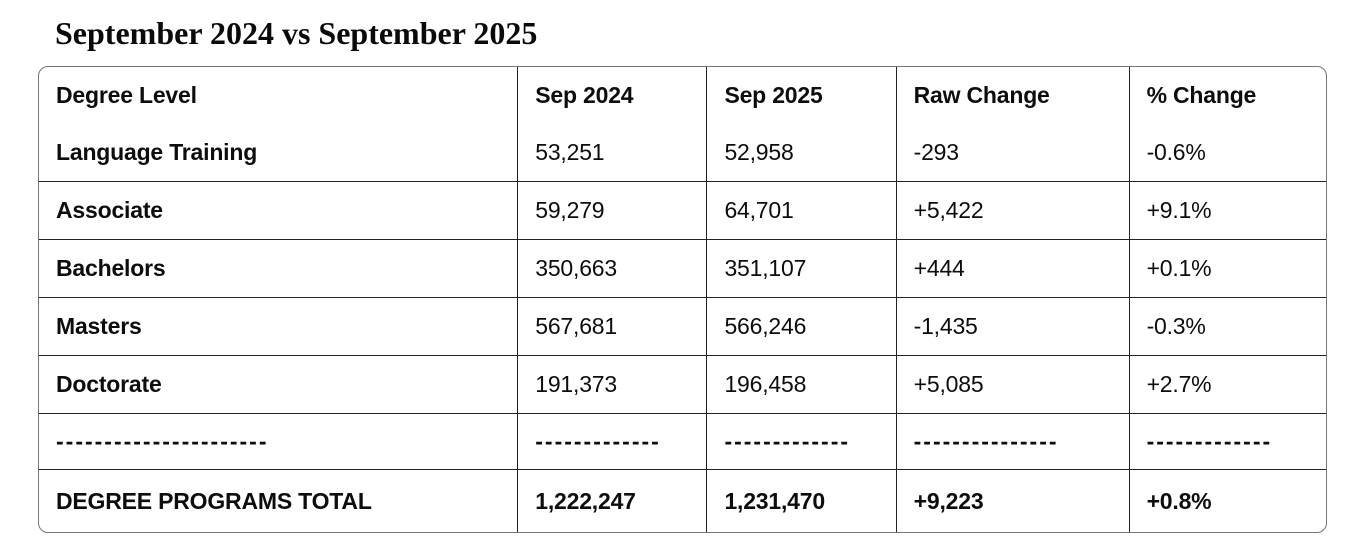 The width and height of the screenshot is (1356, 554). I want to click on table-row-associate: Associate 59,279 64,701 +5,422 +9.1%, so click(682, 211).